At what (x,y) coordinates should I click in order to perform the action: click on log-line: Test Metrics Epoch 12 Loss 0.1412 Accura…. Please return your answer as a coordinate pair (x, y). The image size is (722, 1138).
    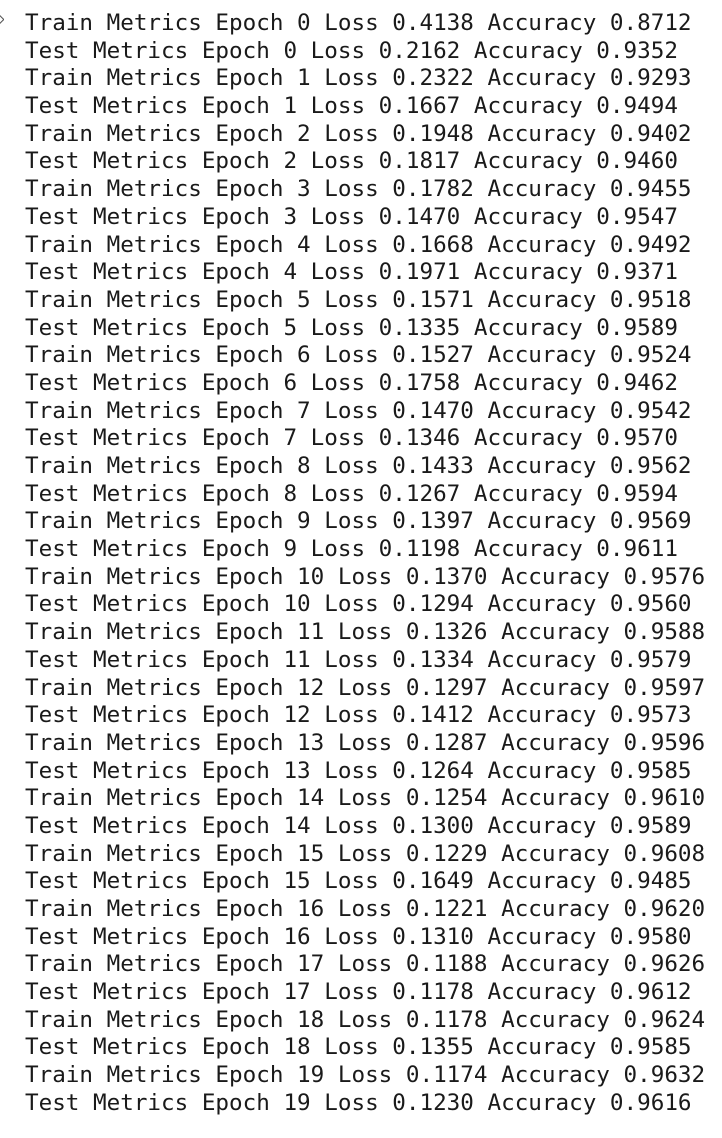
    Looking at the image, I should click on (358, 715).